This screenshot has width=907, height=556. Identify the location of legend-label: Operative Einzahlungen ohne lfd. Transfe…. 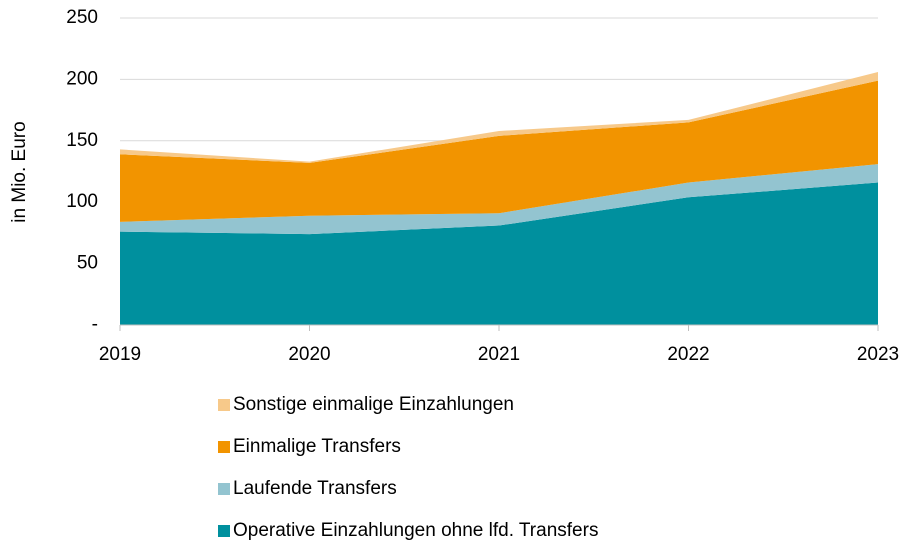
(415, 530).